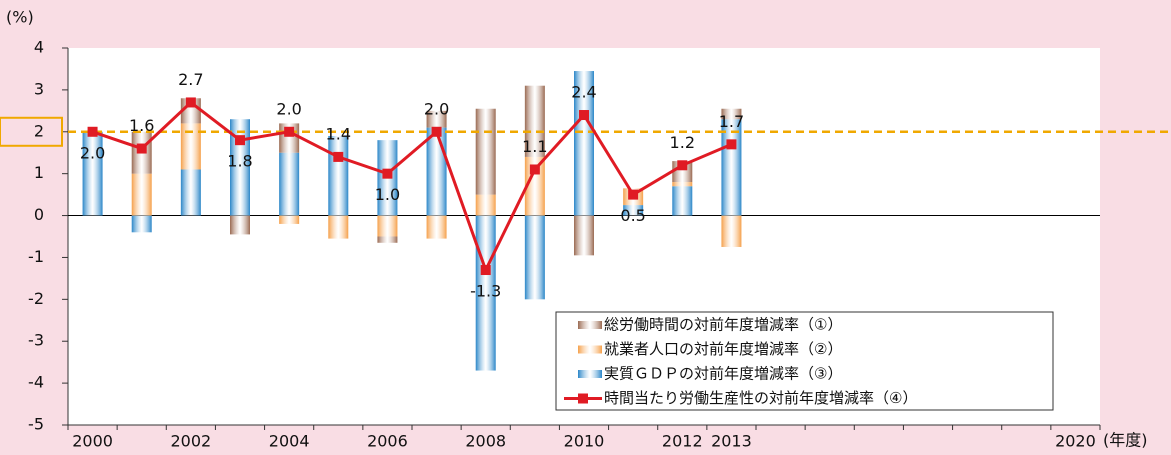 The height and width of the screenshot is (455, 1171). I want to click on data-label: 1.1, so click(534, 146).